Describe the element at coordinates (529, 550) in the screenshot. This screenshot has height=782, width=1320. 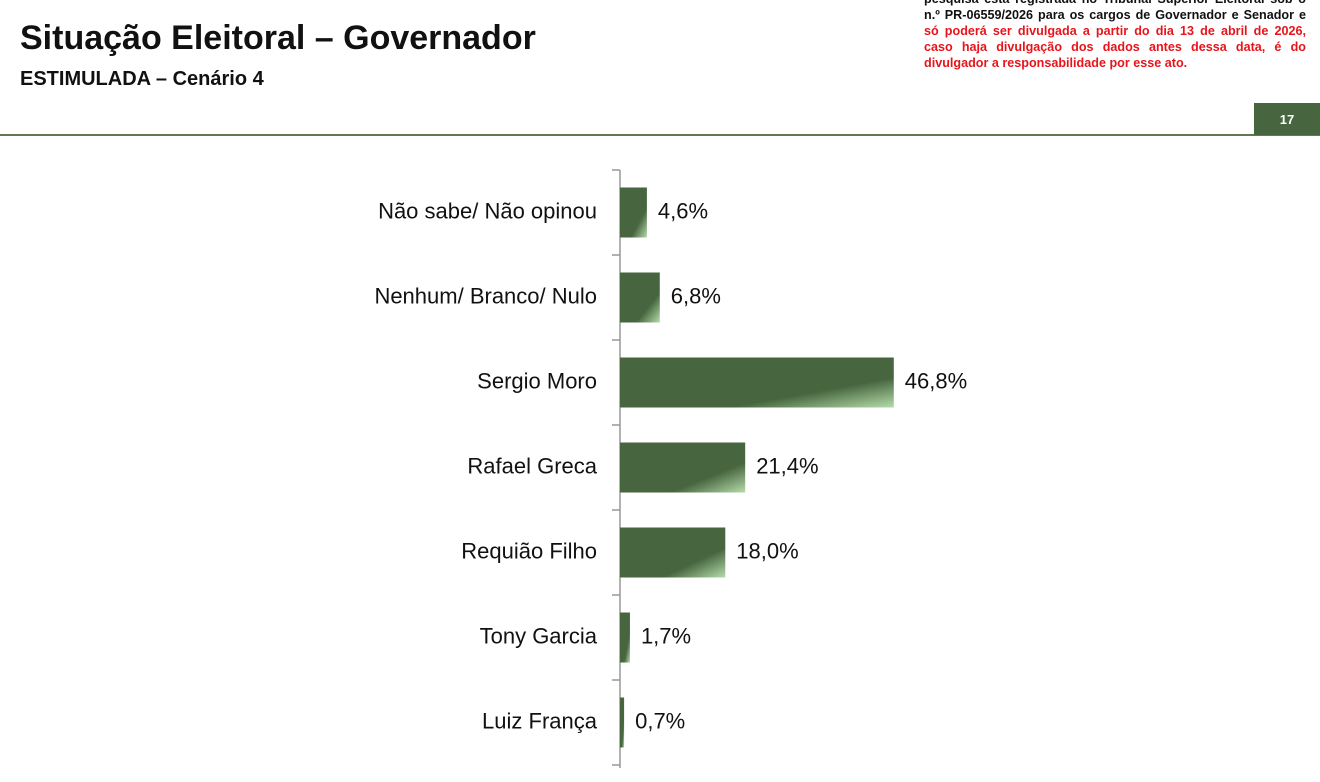
I see `category-label: Requião Filho` at that location.